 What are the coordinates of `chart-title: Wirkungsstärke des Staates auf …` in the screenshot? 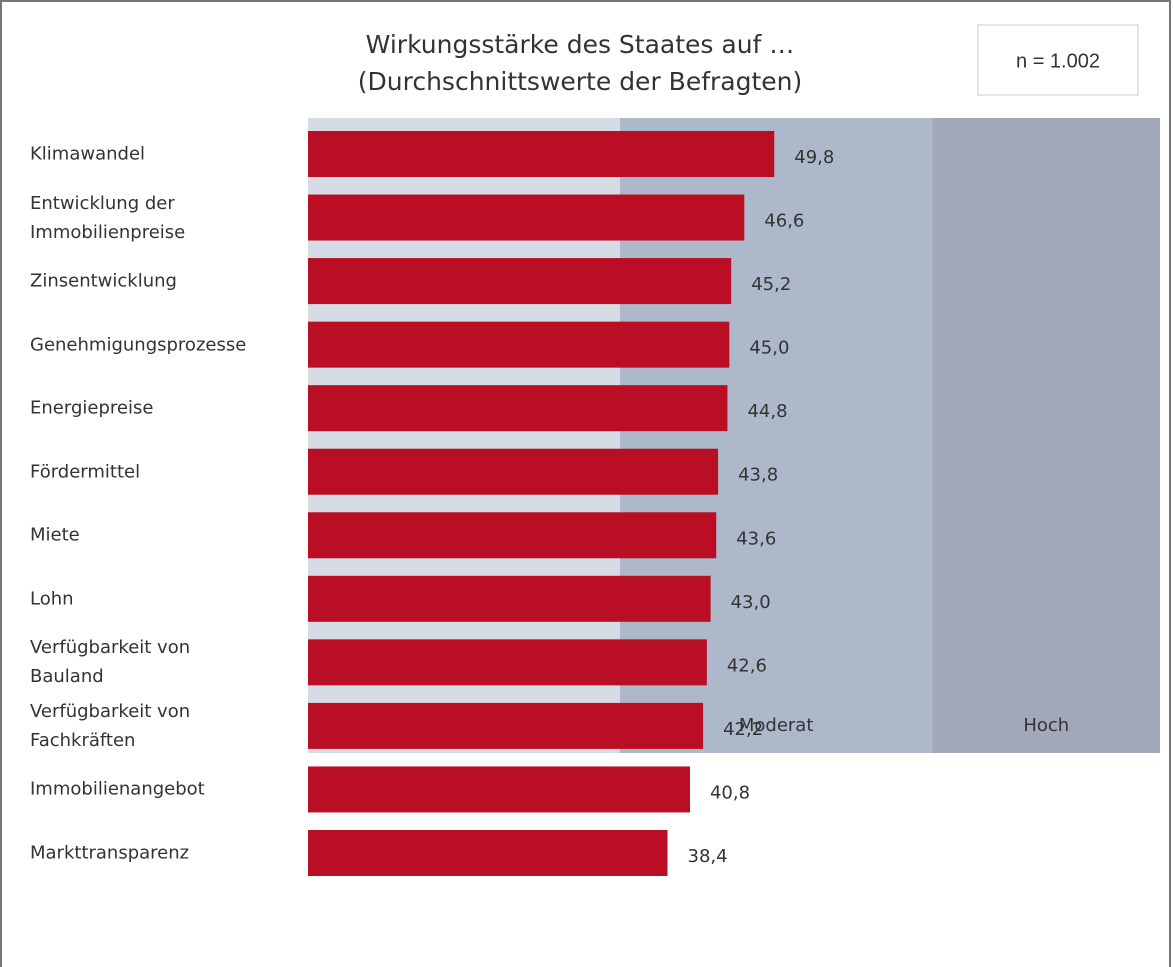 It's located at (580, 44).